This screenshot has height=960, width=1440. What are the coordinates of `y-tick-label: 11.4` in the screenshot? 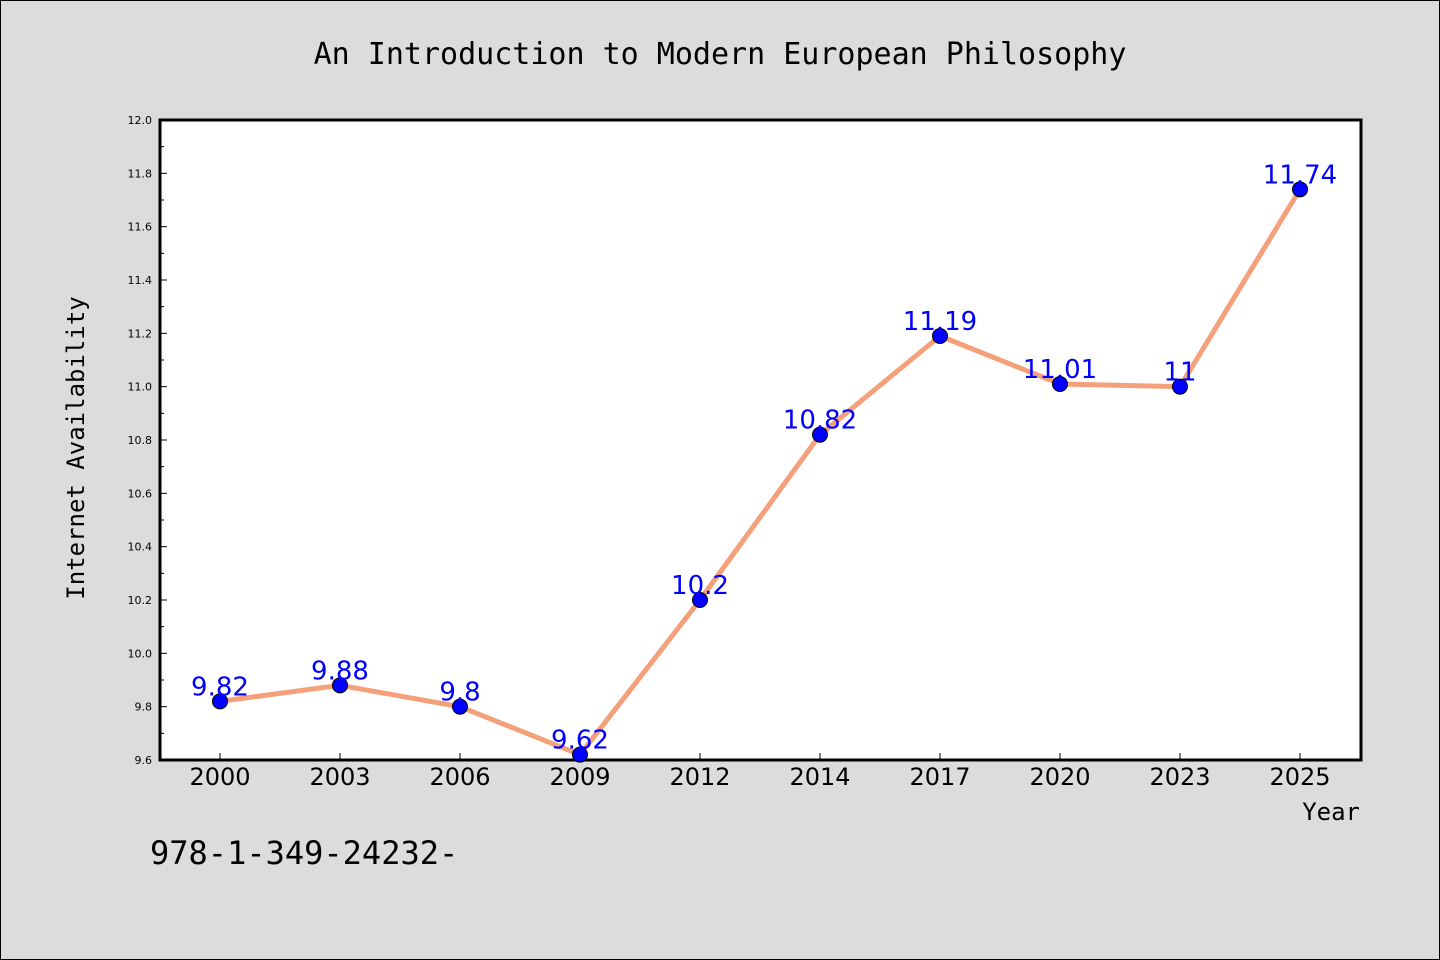 It's located at (140, 280).